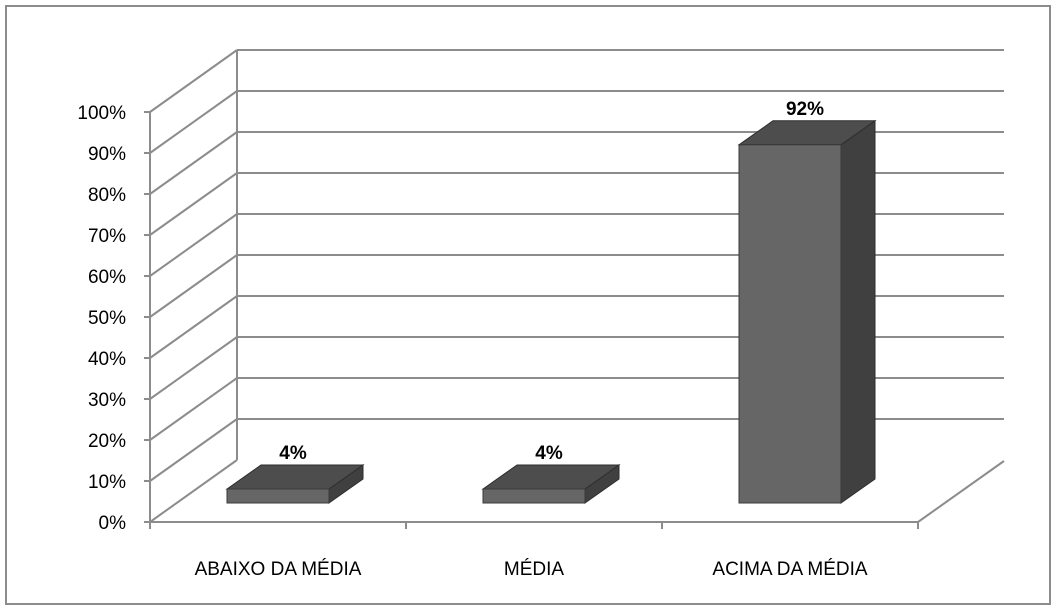  I want to click on y-tick-label: 10%, so click(107, 482).